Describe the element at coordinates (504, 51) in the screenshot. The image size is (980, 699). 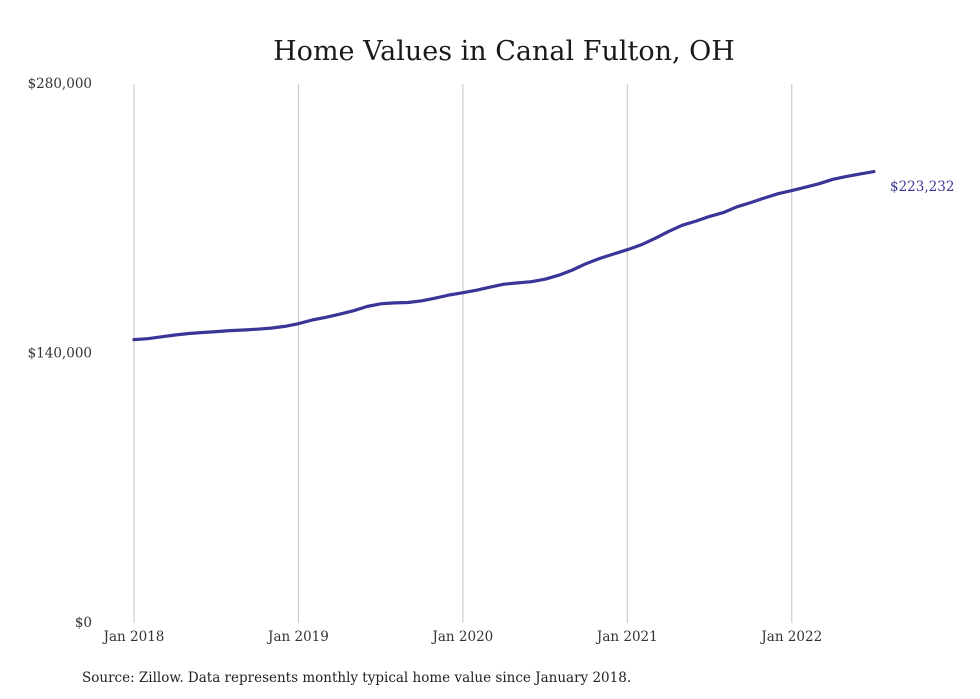
I see `chart-title: Home Values in Canal Fulton, OH` at that location.